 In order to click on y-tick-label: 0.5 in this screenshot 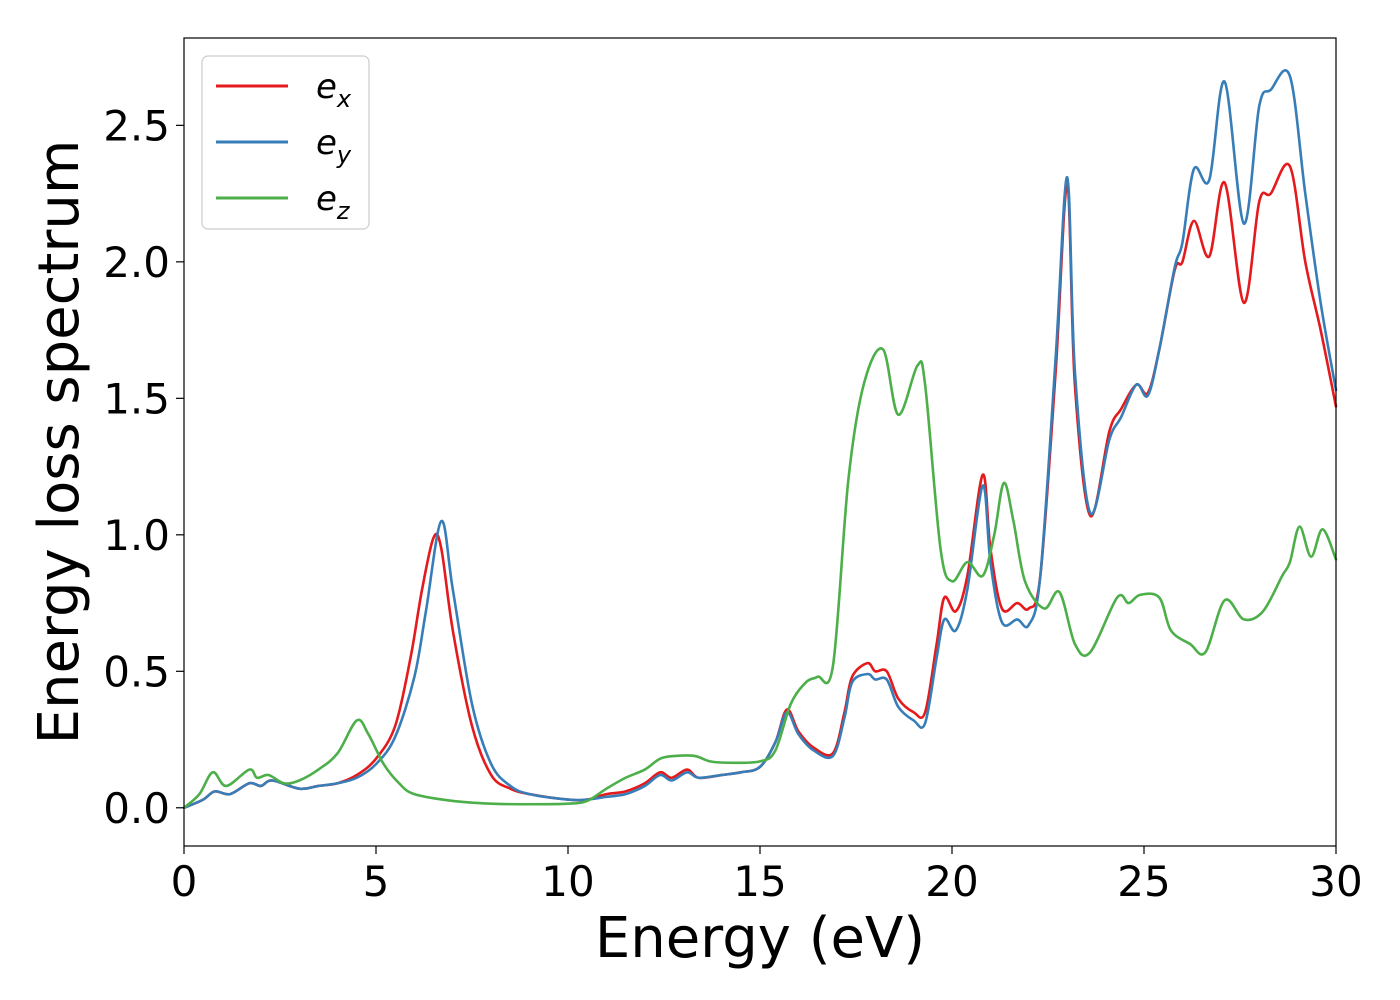, I will do `click(136, 671)`.